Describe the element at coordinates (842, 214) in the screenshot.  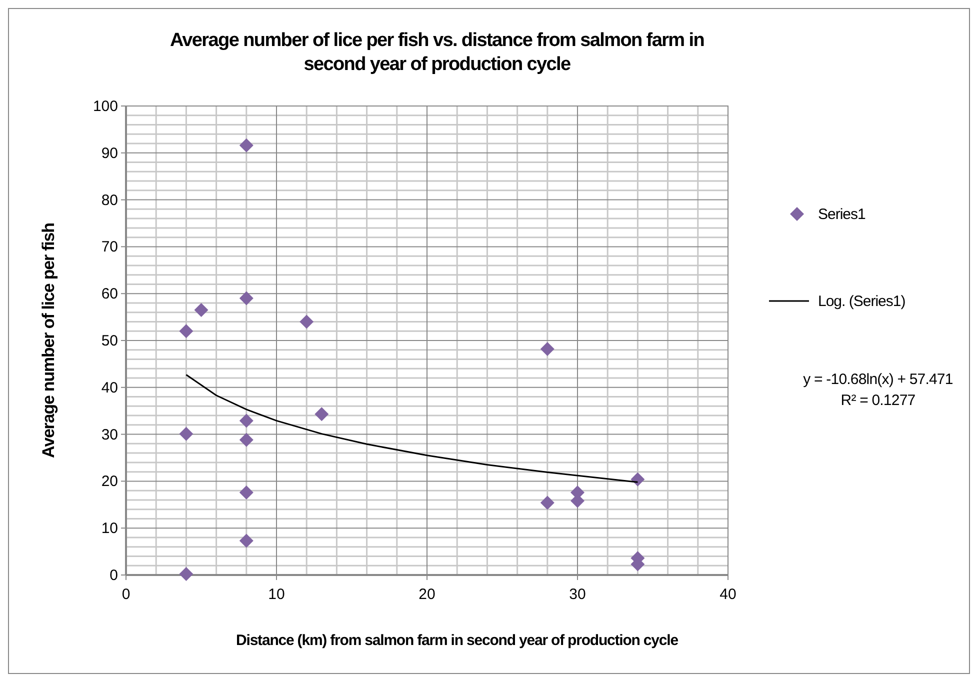
I see `legend-label: Series1` at that location.